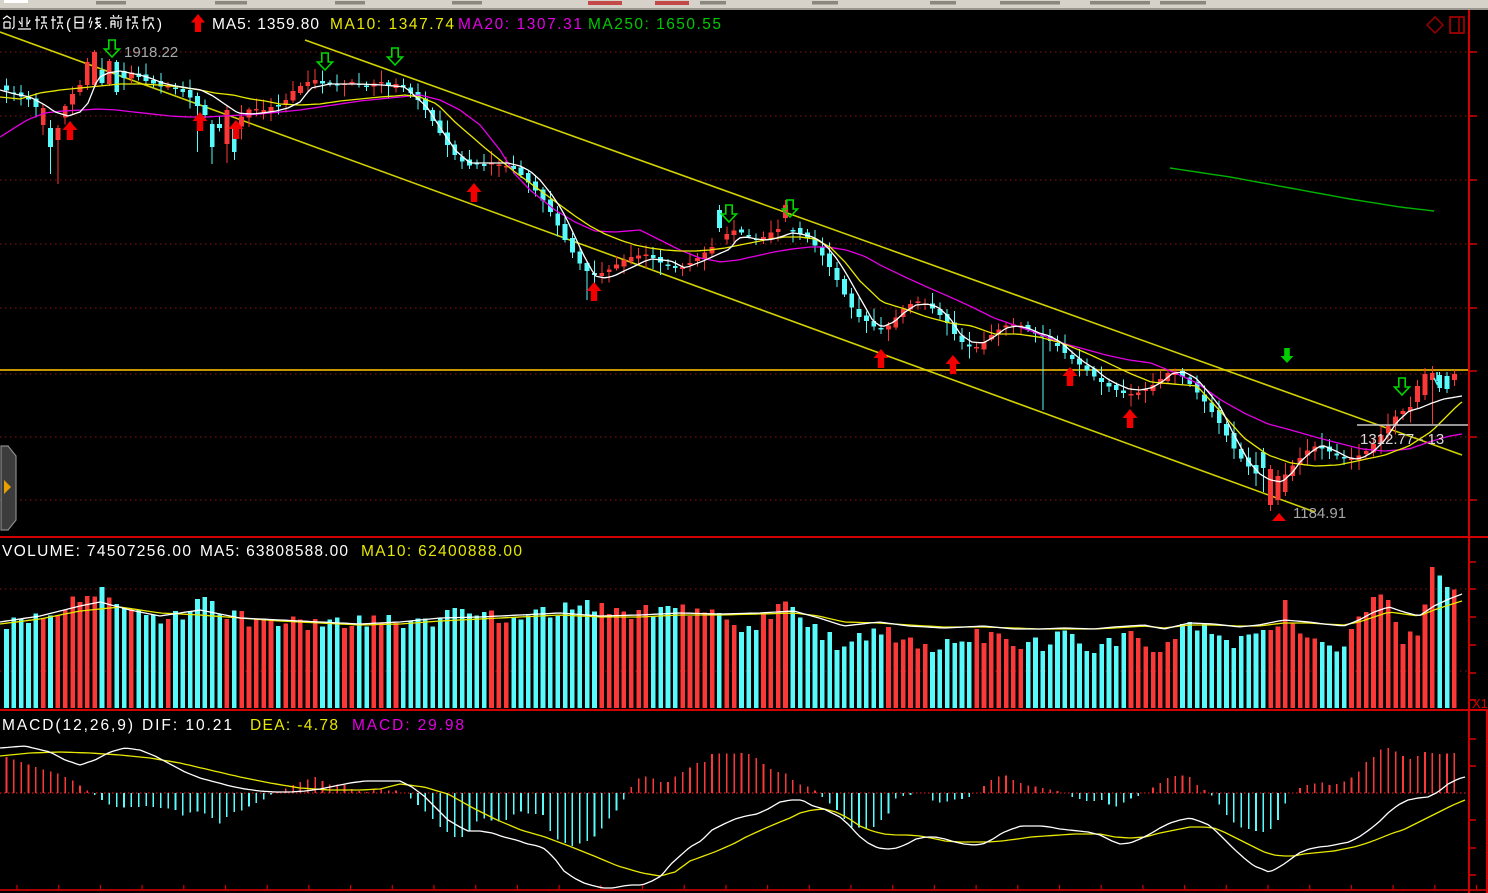 The width and height of the screenshot is (1488, 893). What do you see at coordinates (1402, 439) in the screenshot?
I see `svg-text: 1312.77 - 13` at bounding box center [1402, 439].